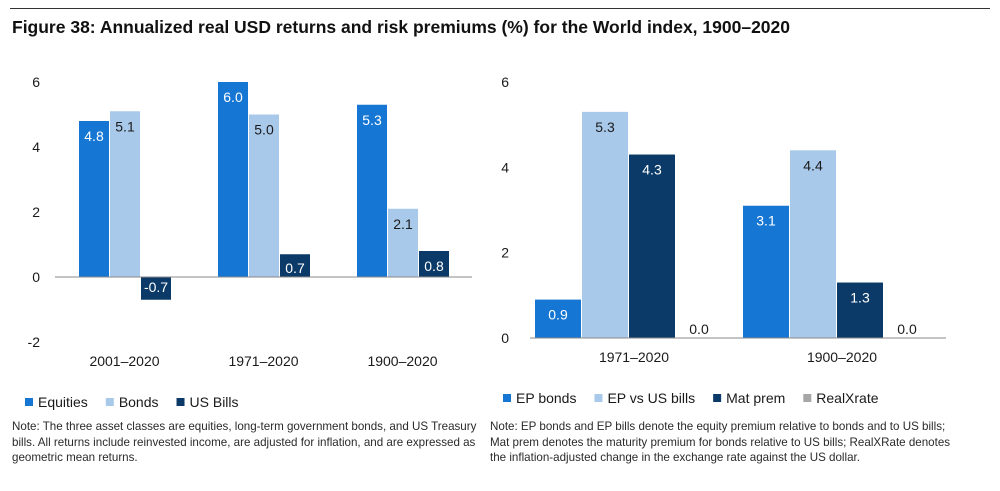 The image size is (1000, 491). What do you see at coordinates (139, 402) in the screenshot?
I see `legend-label: Bonds` at bounding box center [139, 402].